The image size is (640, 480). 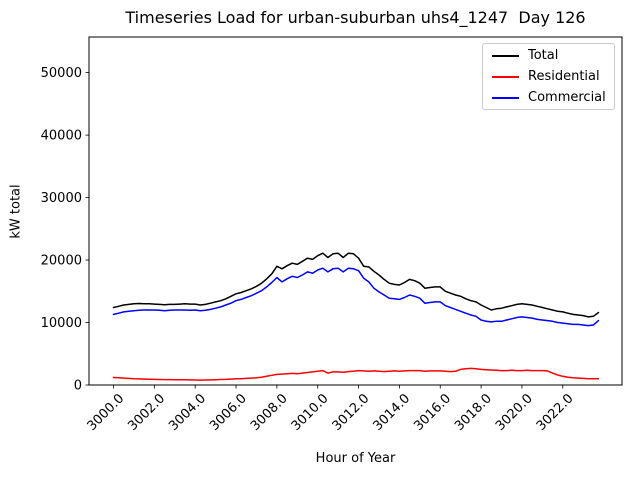 What do you see at coordinates (187, 412) in the screenshot?
I see `x-tick-label: 3004.0` at bounding box center [187, 412].